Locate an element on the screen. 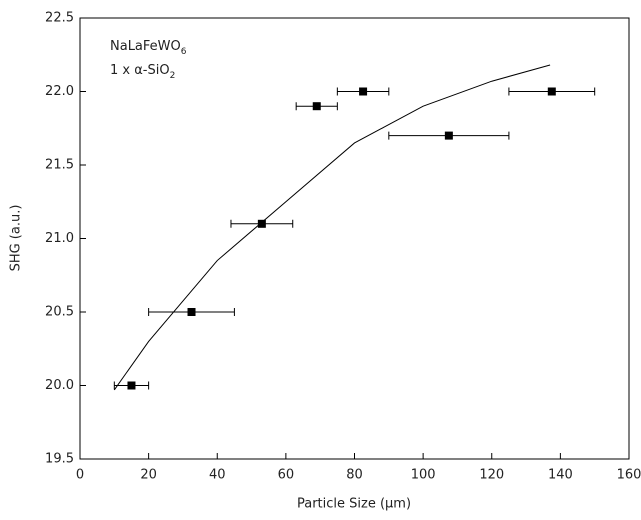 This screenshot has width=641, height=520. annotation: NaLaFeWO6 is located at coordinates (148, 48).